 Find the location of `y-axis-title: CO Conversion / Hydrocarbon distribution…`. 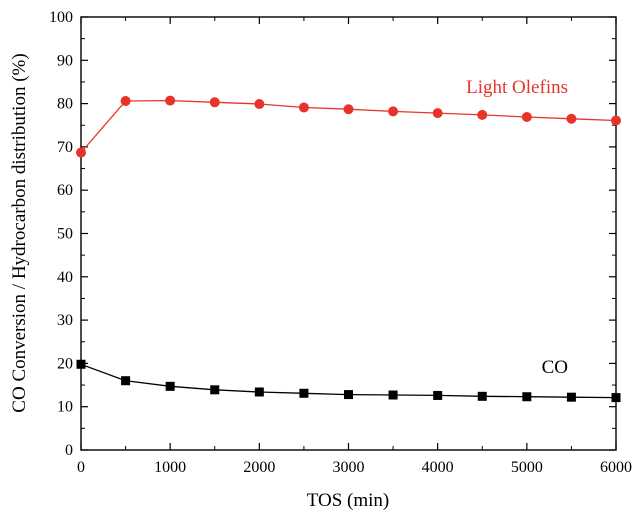

y-axis-title: CO Conversion / Hydrocarbon distribution… is located at coordinates (19, 232).